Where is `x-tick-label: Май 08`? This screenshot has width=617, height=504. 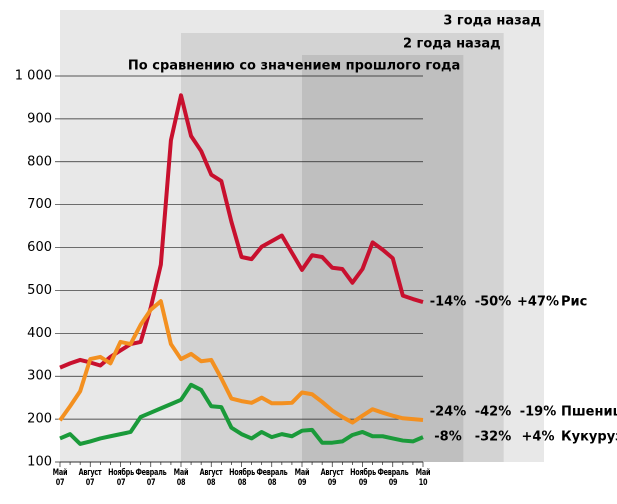 x-tick-label: Май 08 is located at coordinates (181, 478).